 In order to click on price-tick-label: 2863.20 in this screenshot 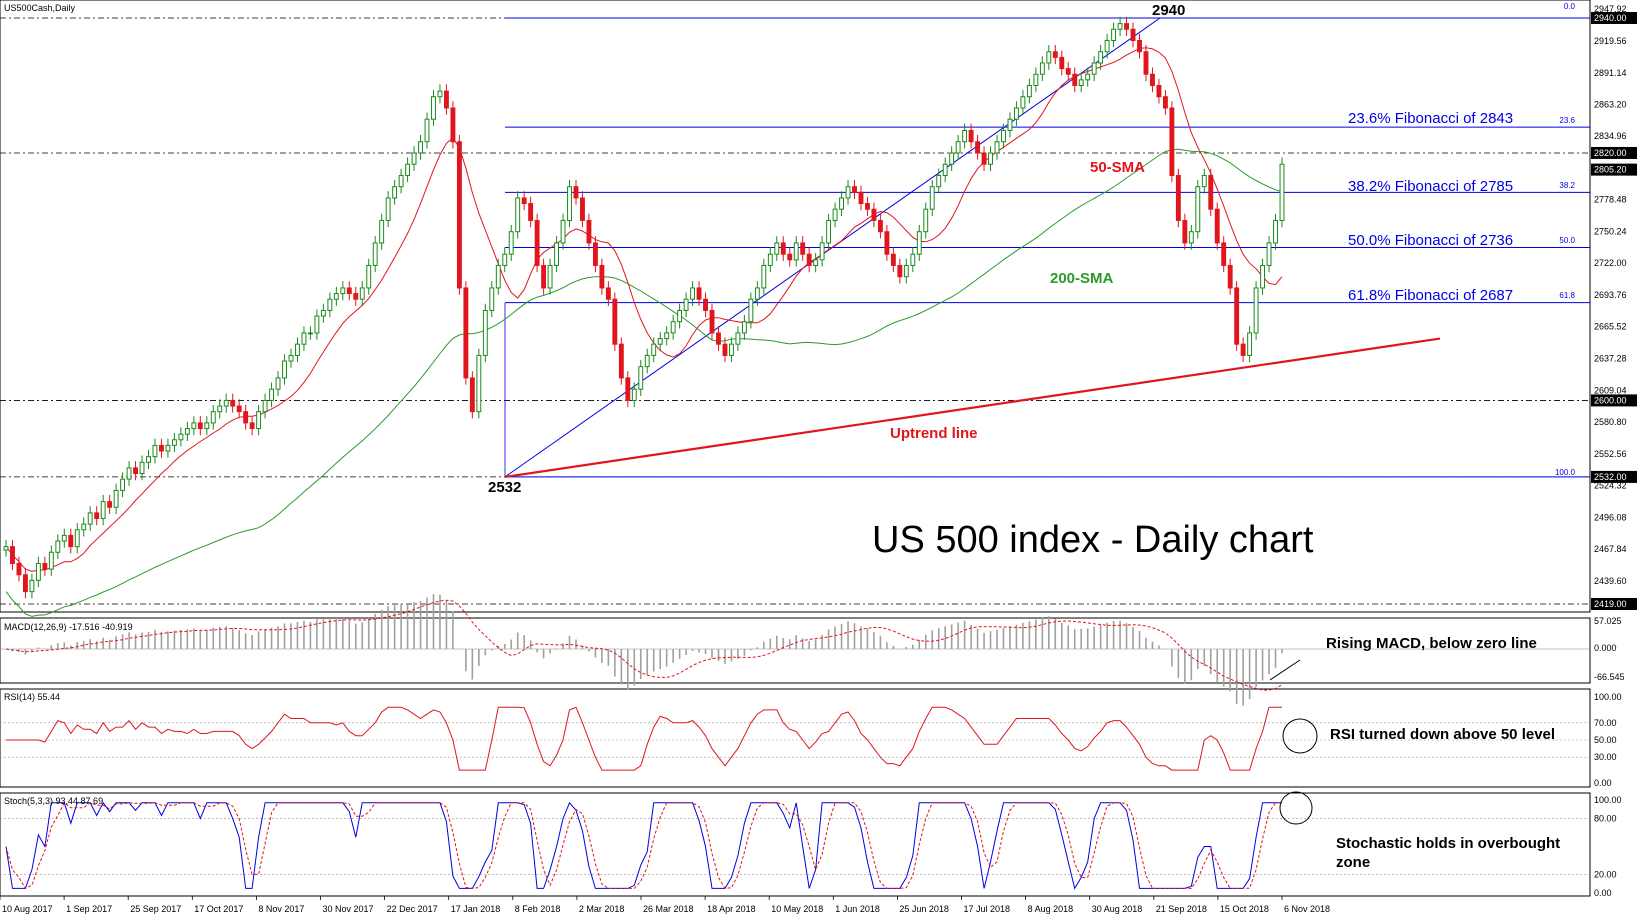, I will do `click(1610, 104)`.